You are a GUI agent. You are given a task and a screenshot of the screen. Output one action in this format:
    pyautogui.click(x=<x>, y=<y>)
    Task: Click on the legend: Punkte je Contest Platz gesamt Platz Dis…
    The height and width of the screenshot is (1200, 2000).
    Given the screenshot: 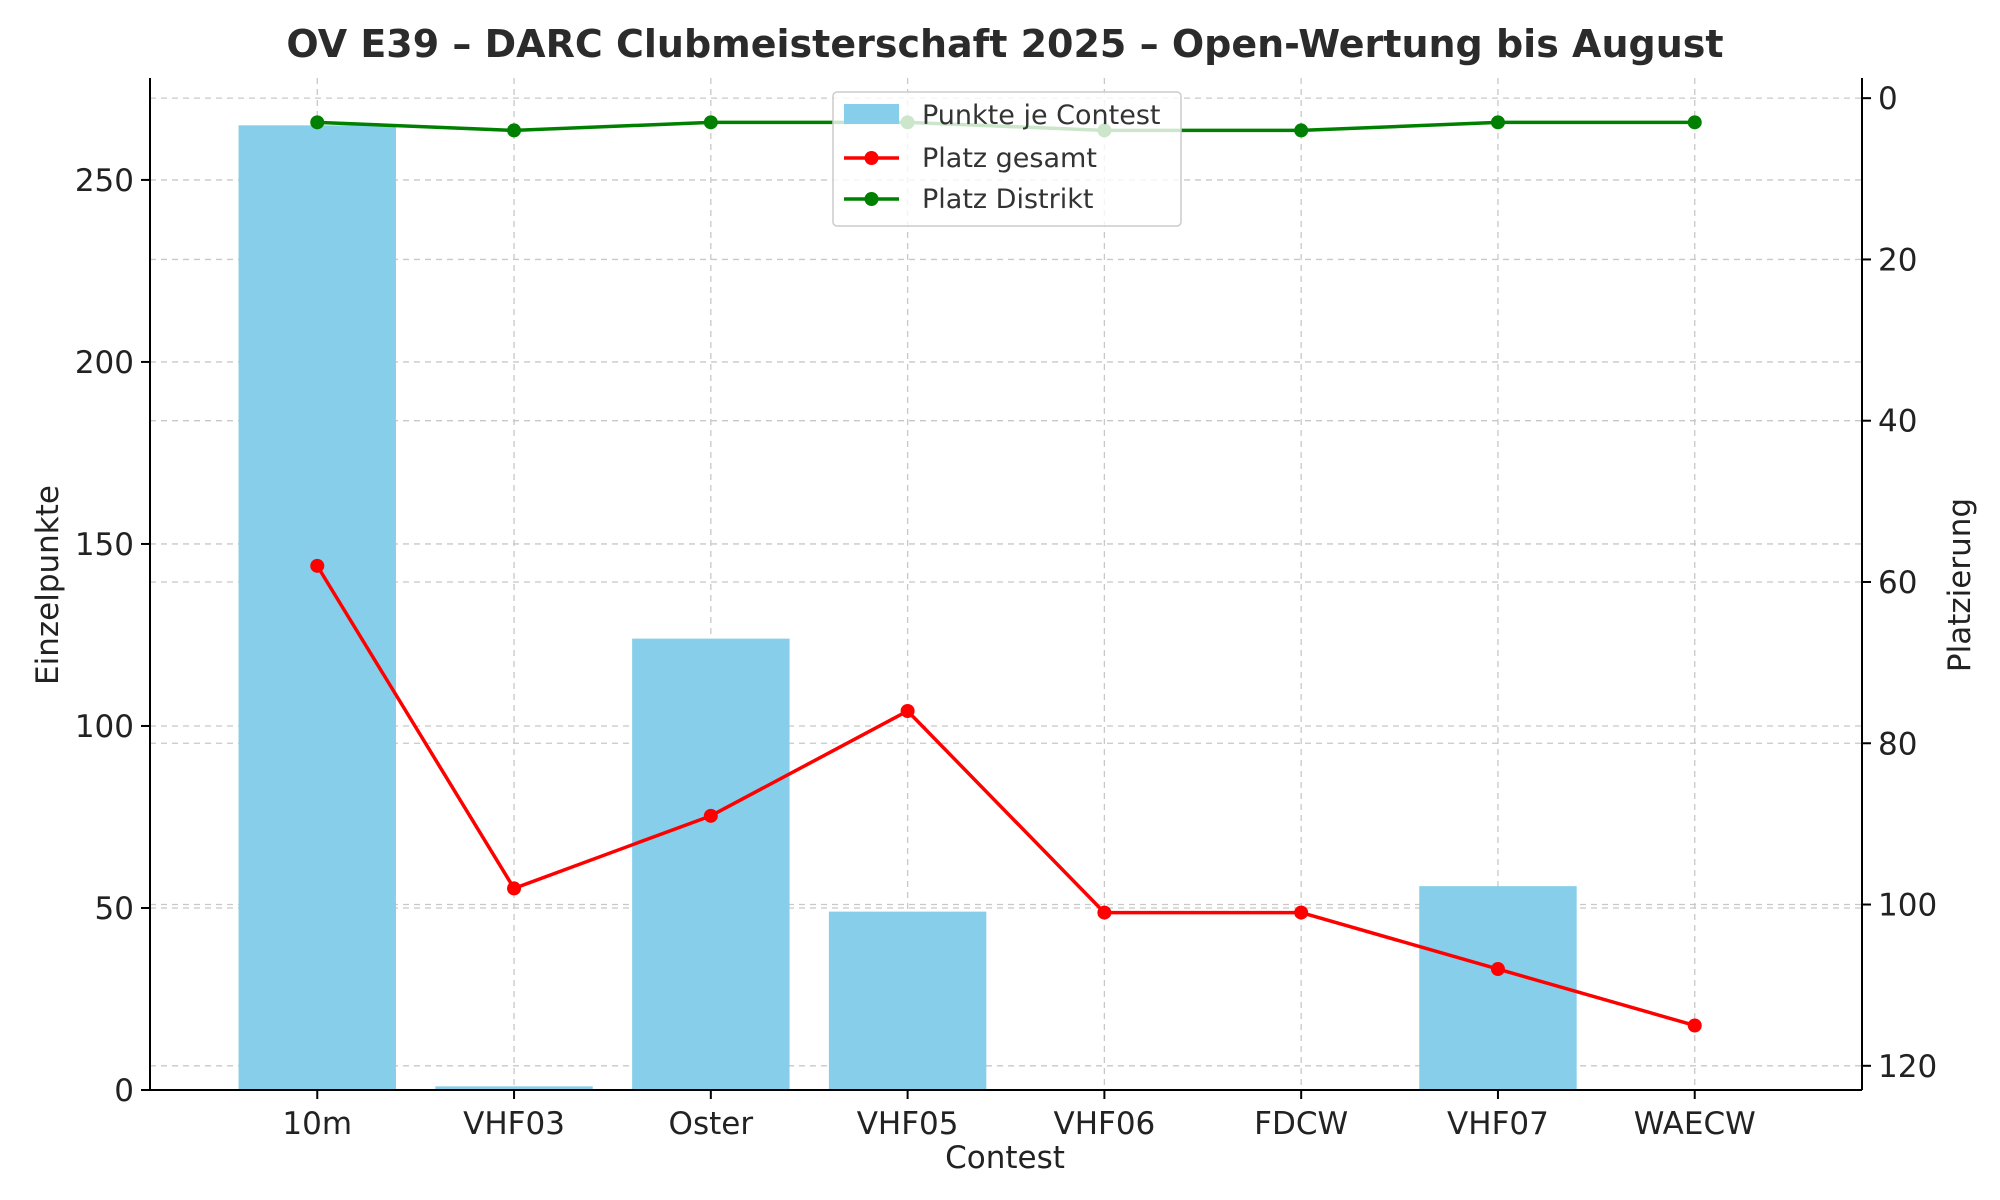 What is the action you would take?
    pyautogui.click(x=1007, y=159)
    